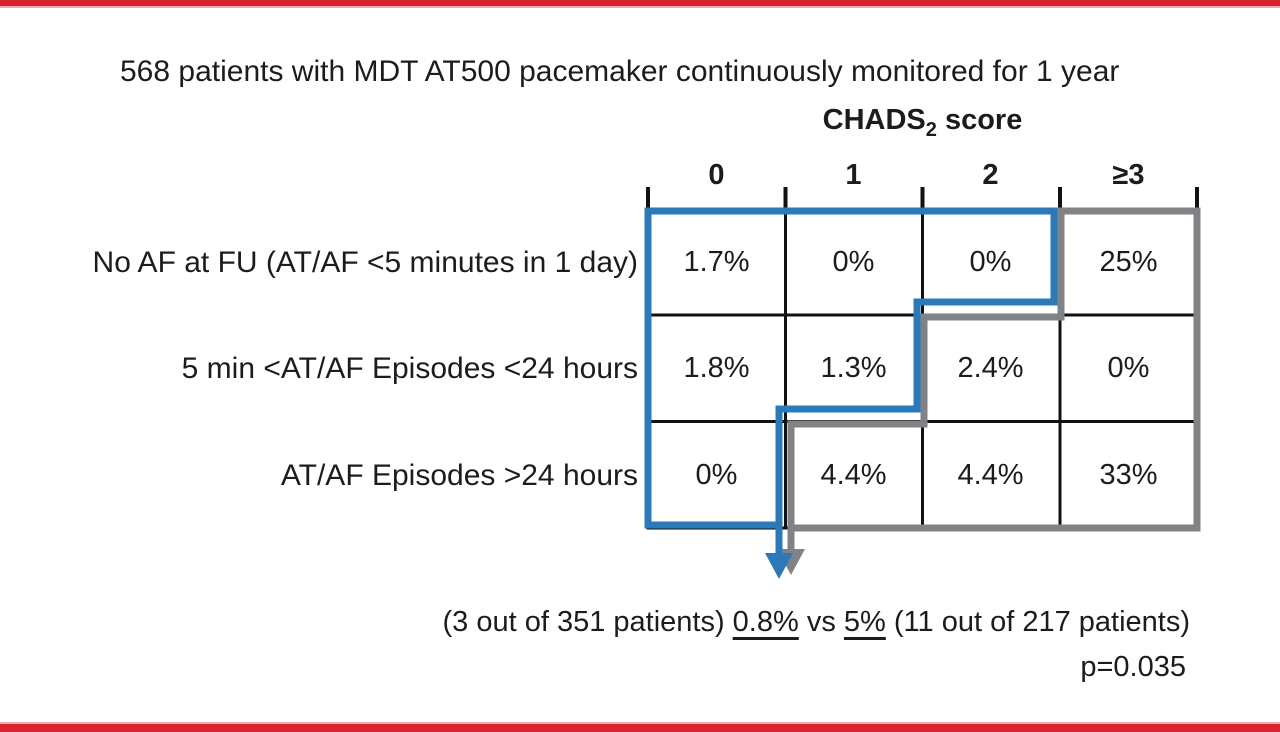  I want to click on bottom-red-rule, so click(640, 728).